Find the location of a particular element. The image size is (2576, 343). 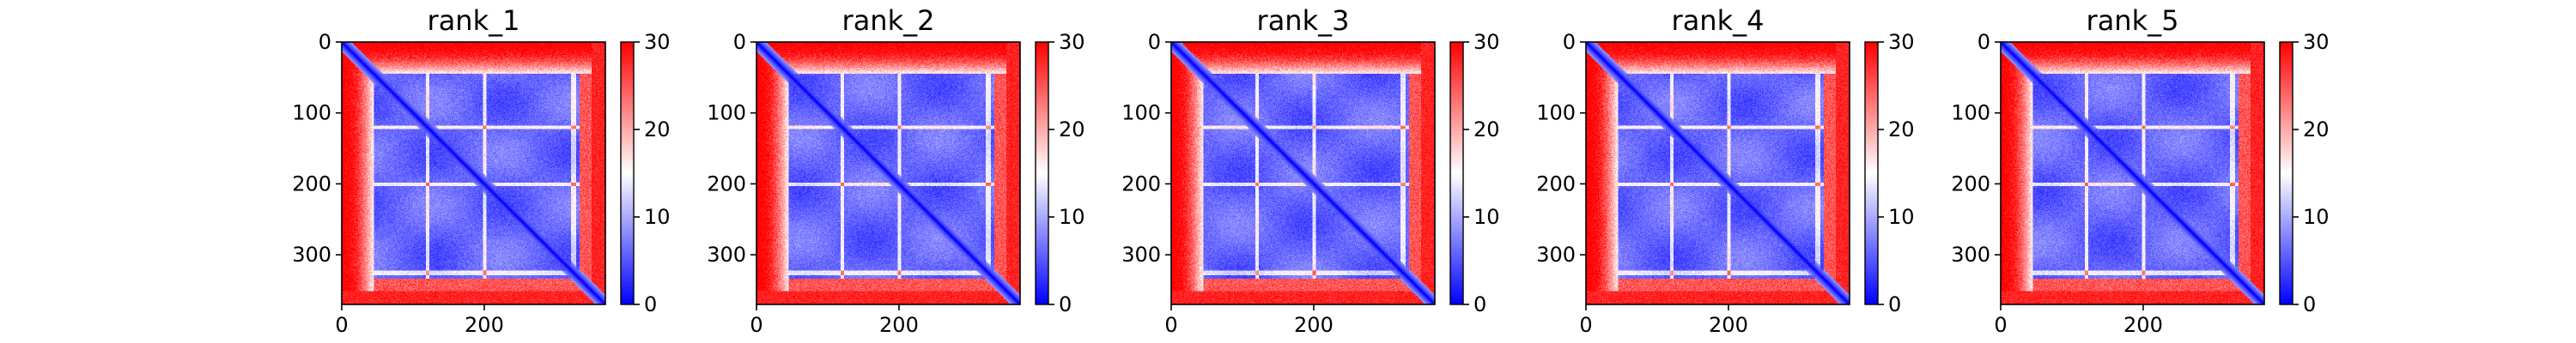

panel-rank_3: rank_3 0 100 200 300 0 200 0 10 20 30 is located at coordinates (1310, 171).